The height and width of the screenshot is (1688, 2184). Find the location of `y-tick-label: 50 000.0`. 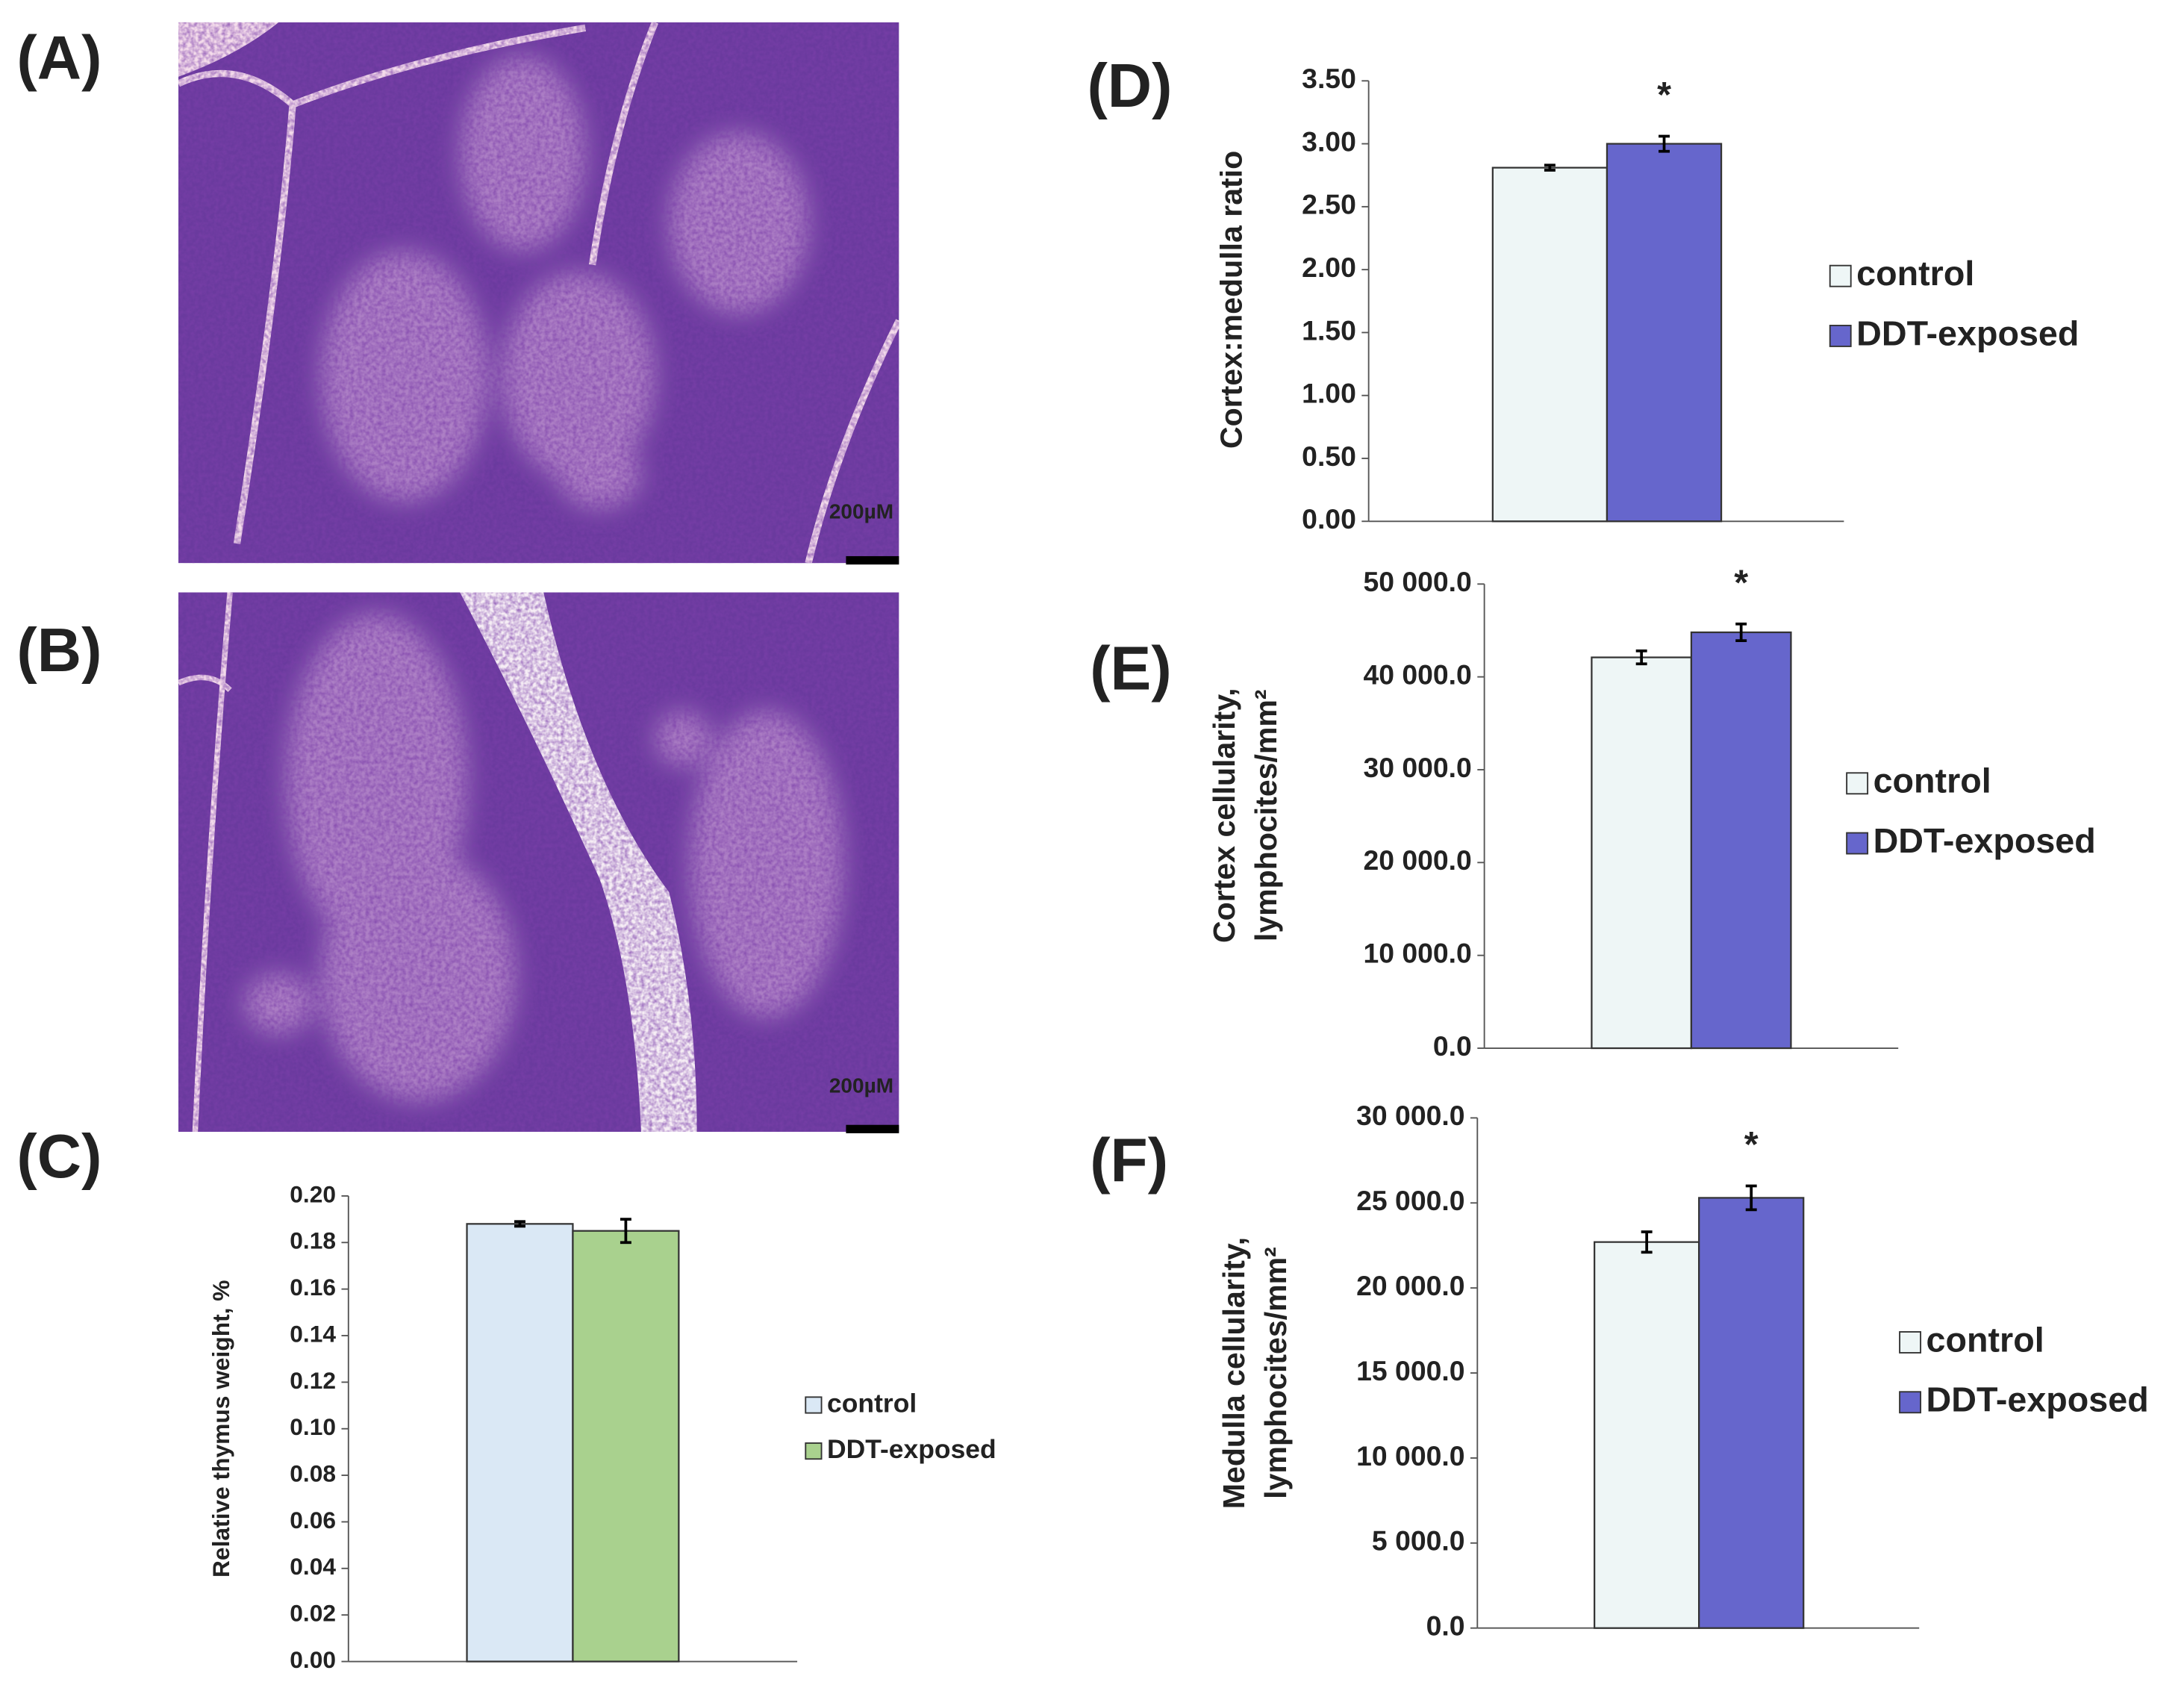

y-tick-label: 50 000.0 is located at coordinates (1418, 581).